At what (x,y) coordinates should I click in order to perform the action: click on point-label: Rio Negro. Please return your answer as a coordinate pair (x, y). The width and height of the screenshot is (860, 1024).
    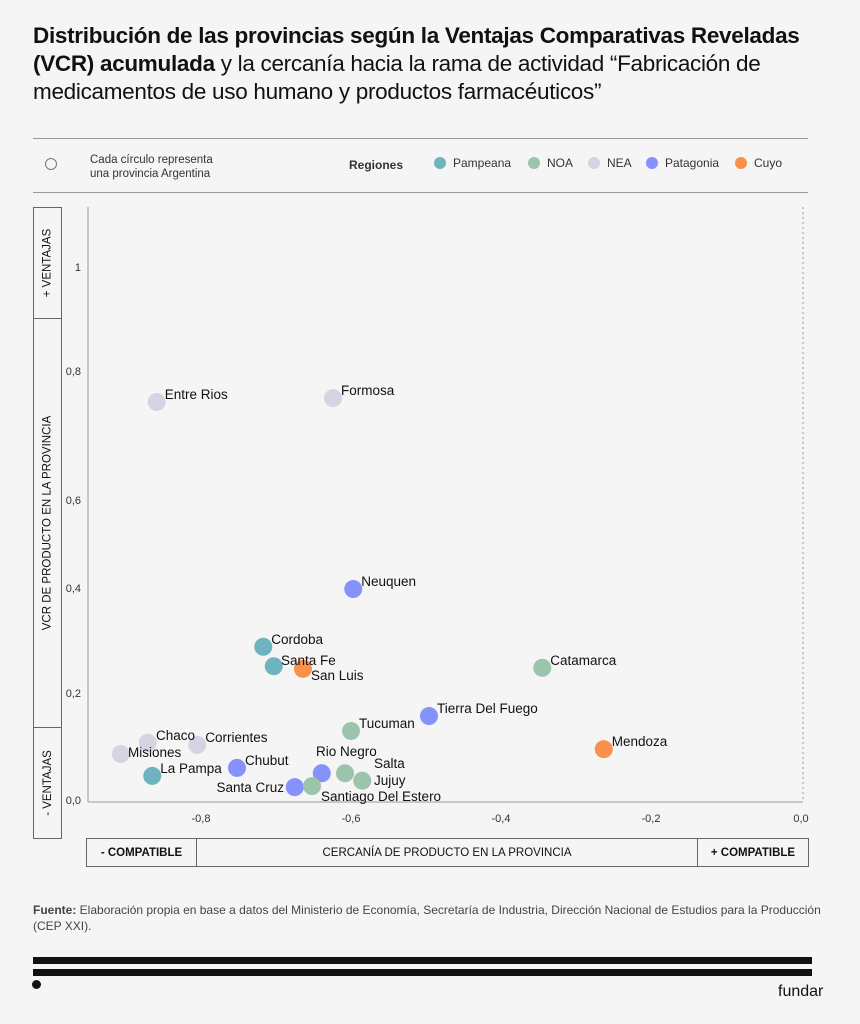
    Looking at the image, I should click on (346, 751).